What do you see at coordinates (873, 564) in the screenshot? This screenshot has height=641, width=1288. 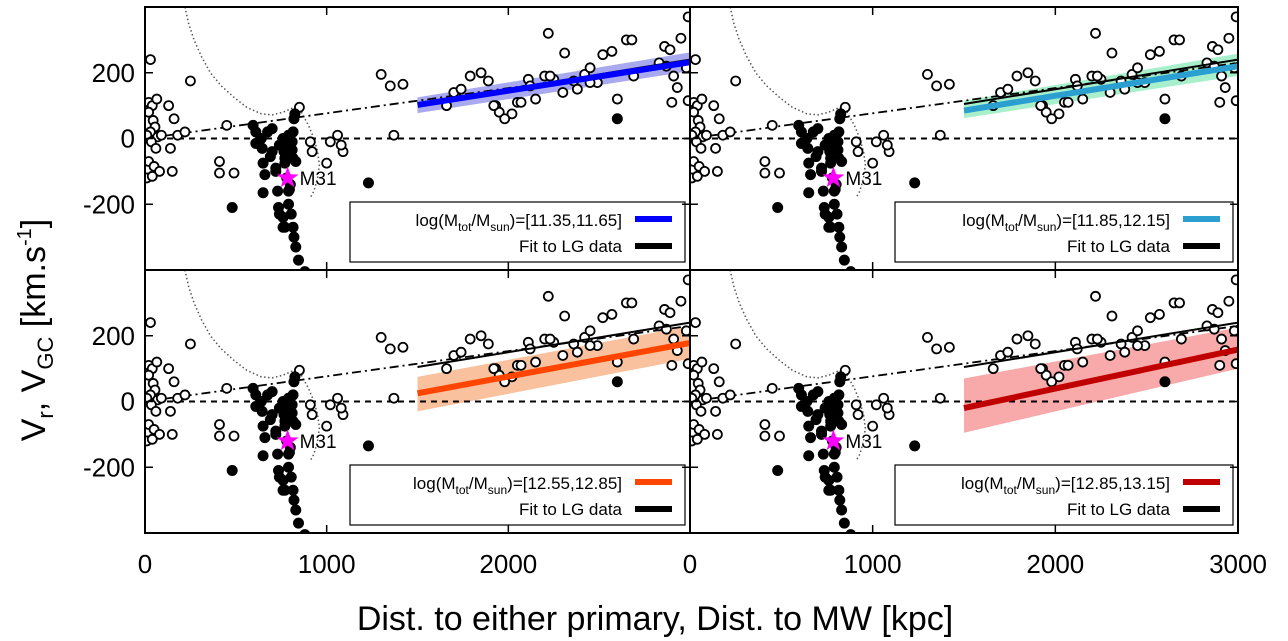 I see `x-tick-label: 1000` at bounding box center [873, 564].